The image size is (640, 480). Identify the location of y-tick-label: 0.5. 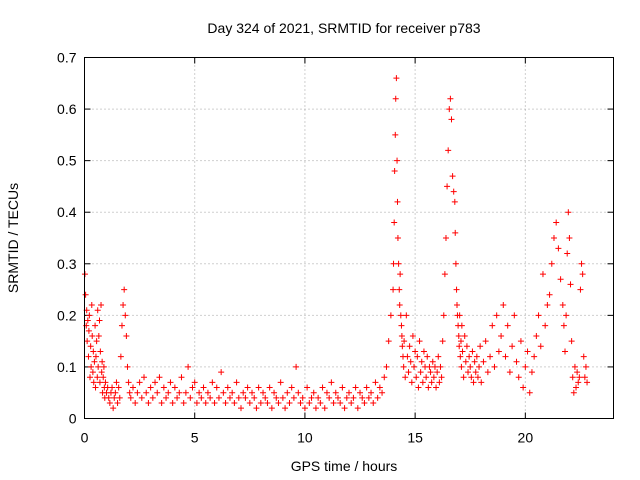
(67, 161).